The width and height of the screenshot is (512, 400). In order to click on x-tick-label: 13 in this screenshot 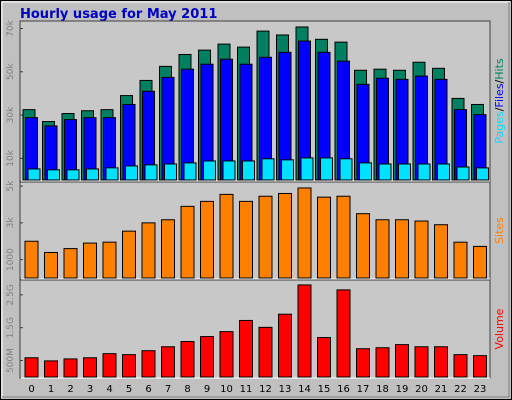, I will do `click(285, 389)`.